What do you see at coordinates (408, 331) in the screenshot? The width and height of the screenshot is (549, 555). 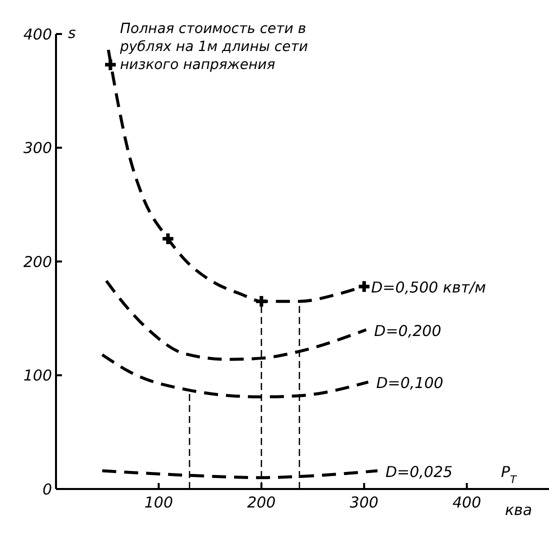 I see `series-label: D=0,200` at bounding box center [408, 331].